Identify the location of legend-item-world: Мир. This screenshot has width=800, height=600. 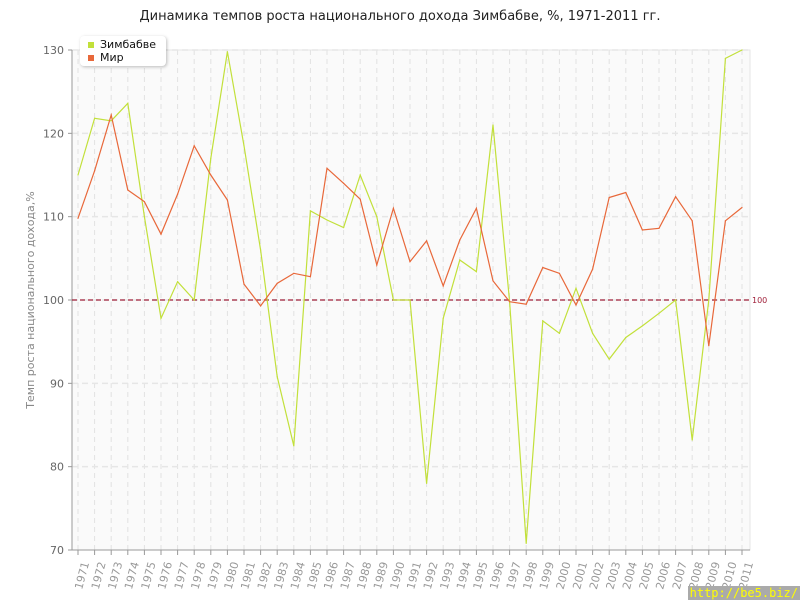
(106, 57).